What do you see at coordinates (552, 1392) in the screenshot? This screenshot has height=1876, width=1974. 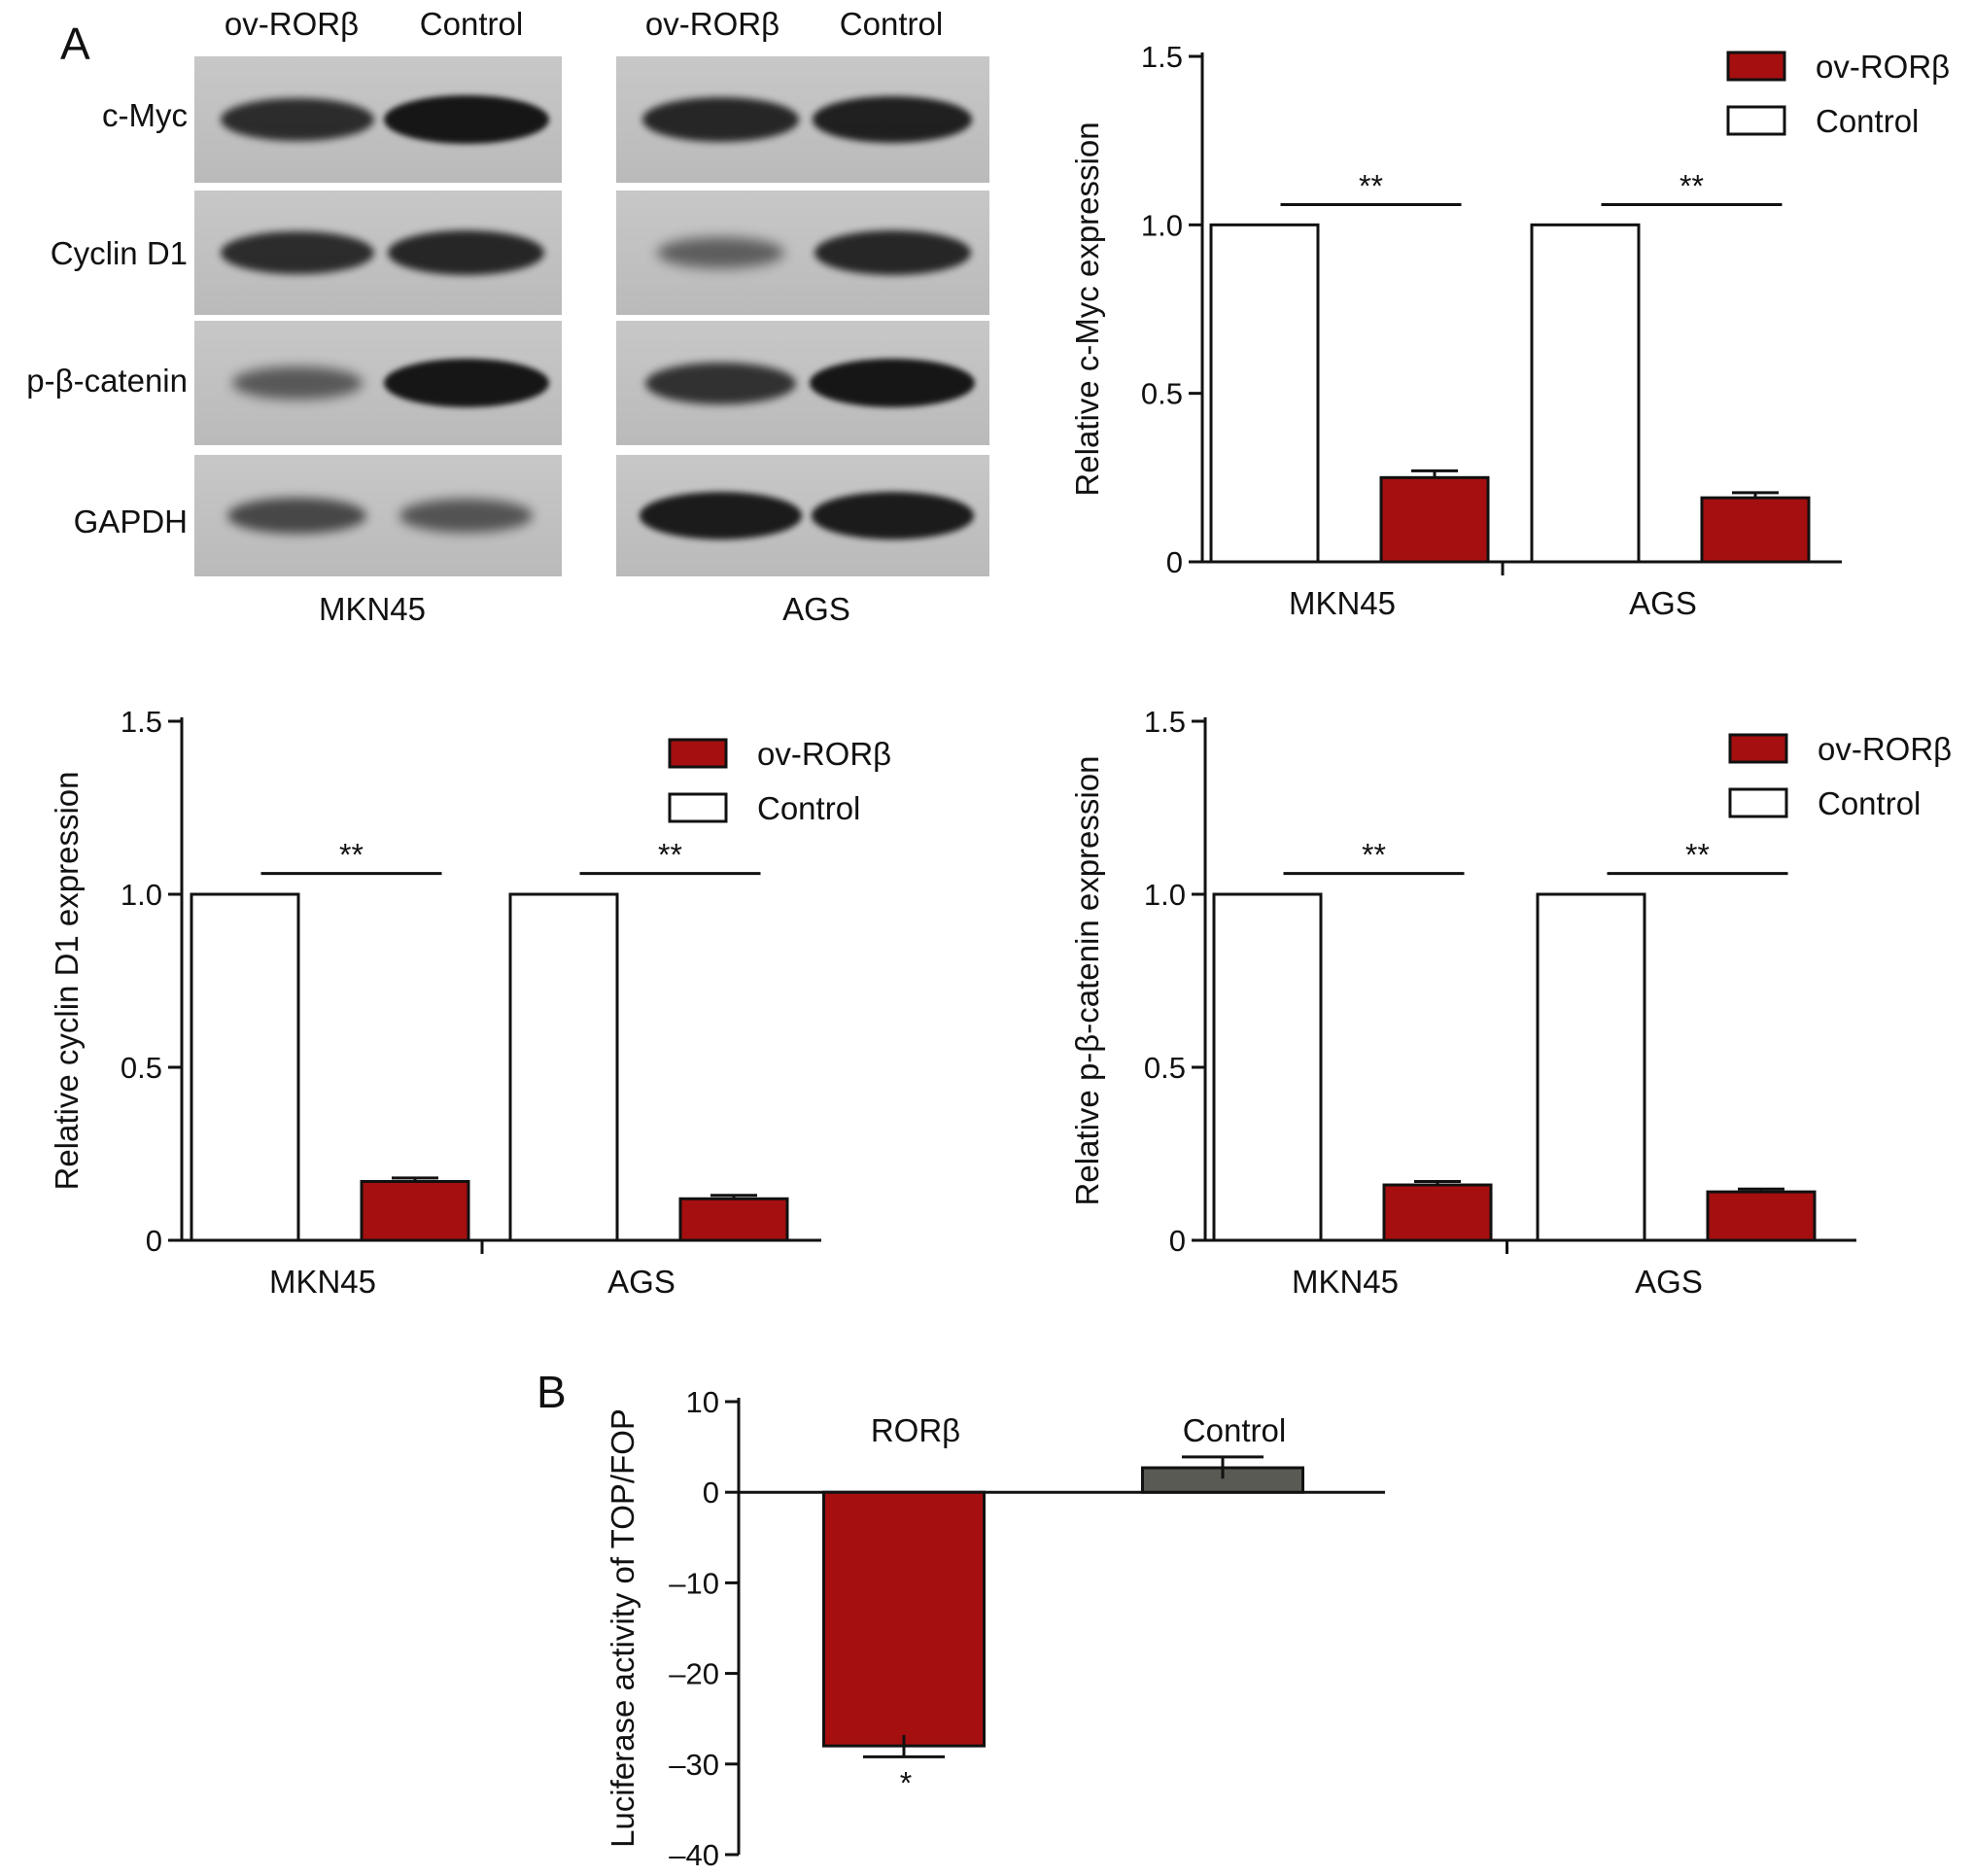 I see `panel-letter-b: B` at bounding box center [552, 1392].